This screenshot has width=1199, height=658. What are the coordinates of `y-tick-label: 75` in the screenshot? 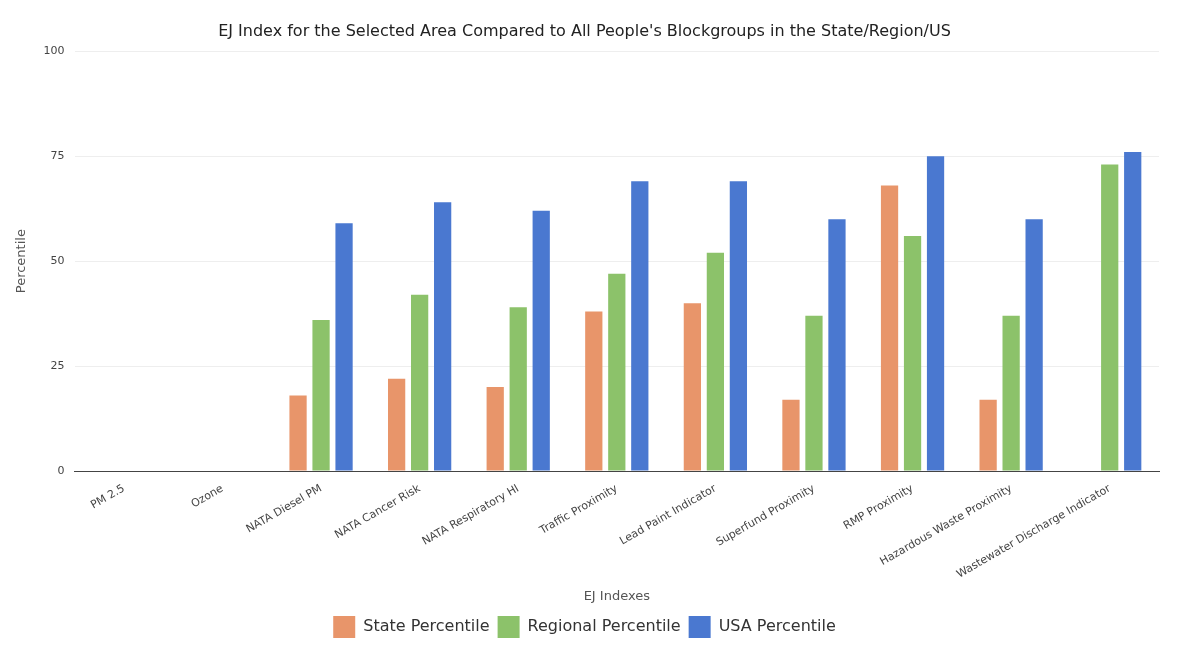 It's located at (57, 156).